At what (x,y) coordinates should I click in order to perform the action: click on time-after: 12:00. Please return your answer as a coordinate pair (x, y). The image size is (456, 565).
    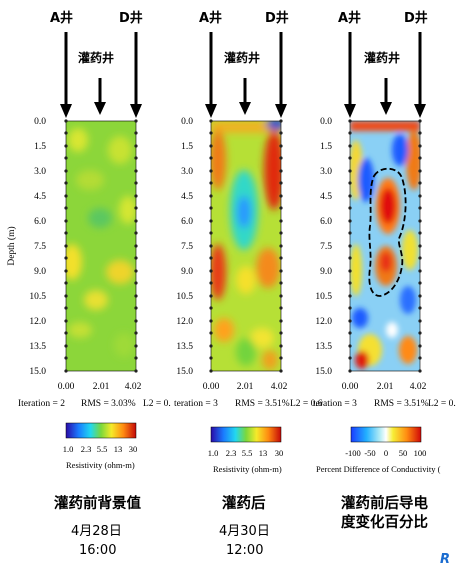
    Looking at the image, I should click on (244, 550).